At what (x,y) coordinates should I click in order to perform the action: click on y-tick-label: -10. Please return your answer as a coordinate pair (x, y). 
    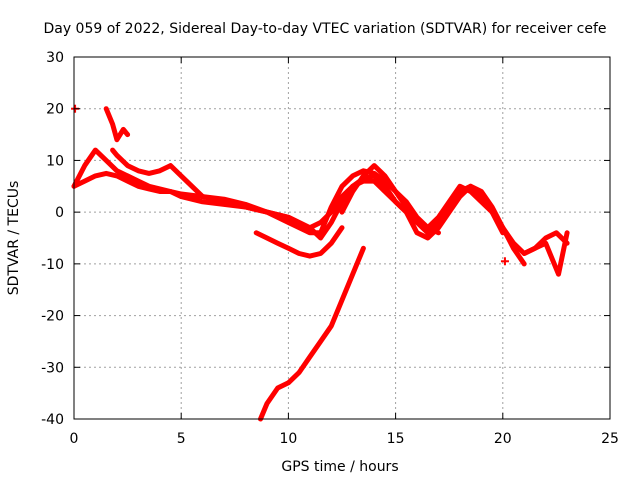
    Looking at the image, I should click on (52, 265).